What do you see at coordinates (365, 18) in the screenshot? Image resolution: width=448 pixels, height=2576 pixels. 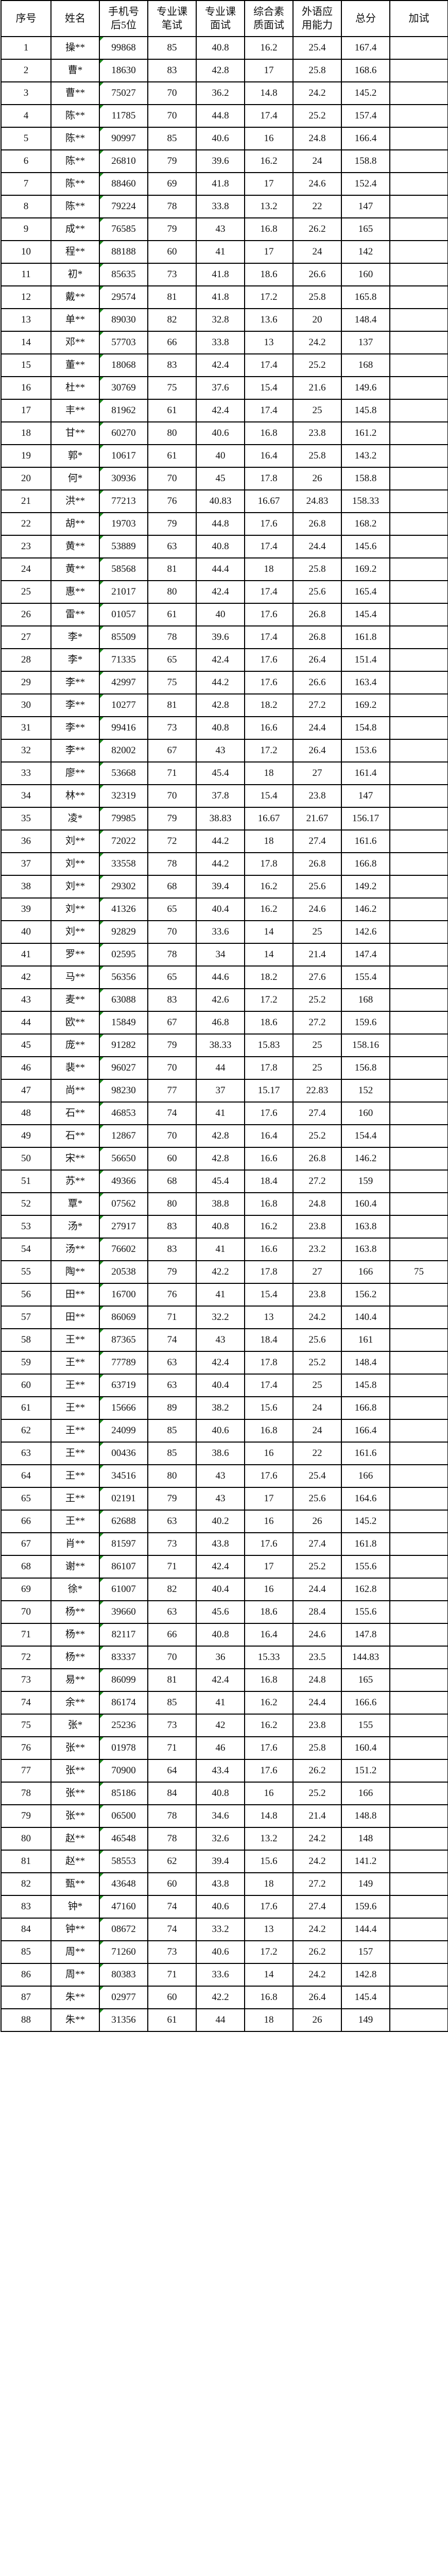 I see `header-total: 总分` at bounding box center [365, 18].